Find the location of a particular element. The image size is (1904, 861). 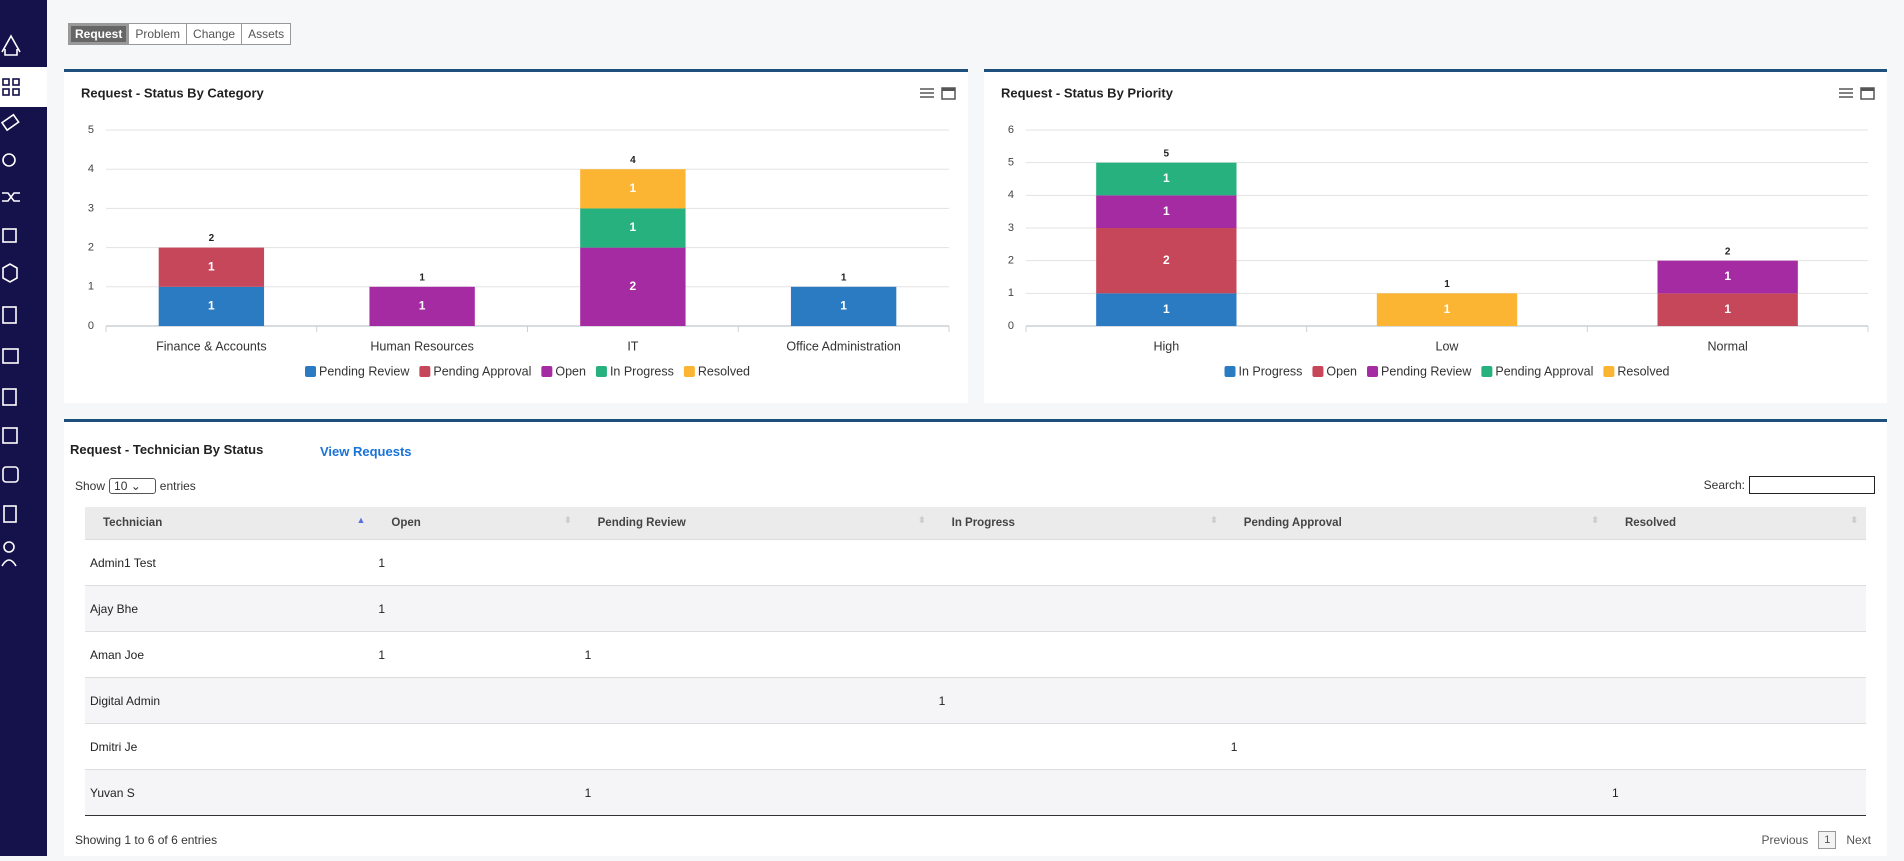

column-label: Pending Approval is located at coordinates (1292, 523).